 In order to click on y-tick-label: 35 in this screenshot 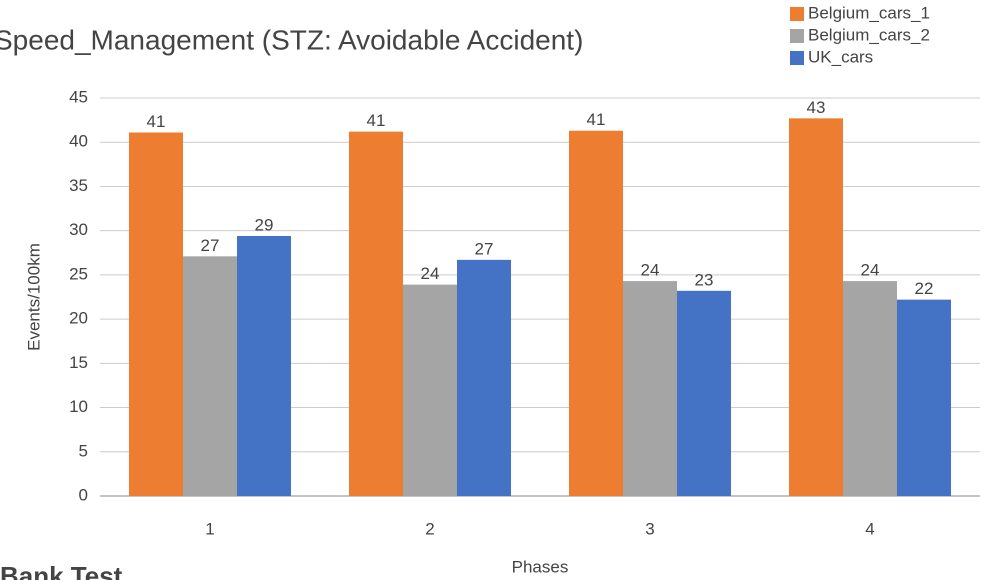, I will do `click(78, 185)`.